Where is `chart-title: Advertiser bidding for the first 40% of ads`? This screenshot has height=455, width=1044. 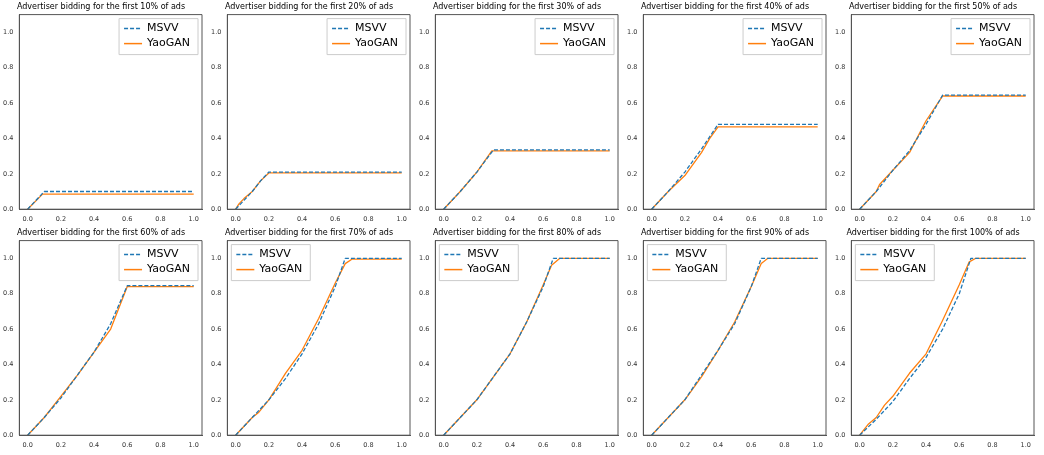
chart-title: Advertiser bidding for the first 40% of ads is located at coordinates (725, 6).